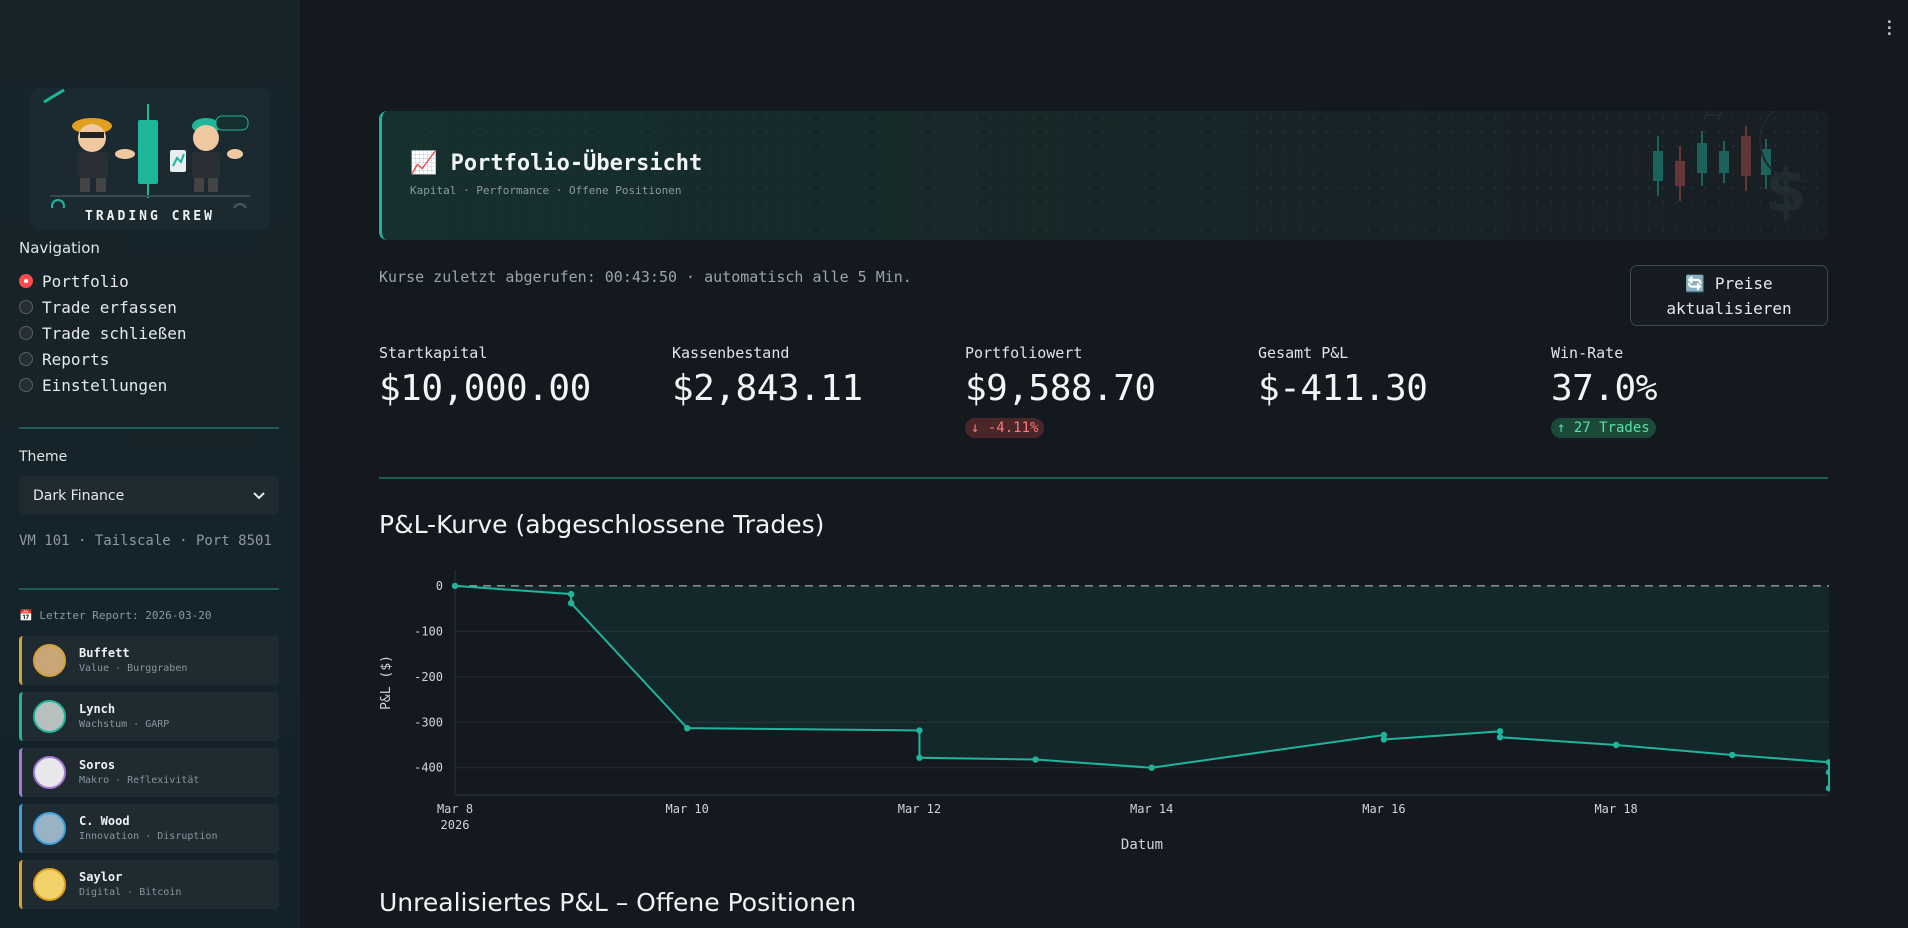 This screenshot has width=1908, height=928. Describe the element at coordinates (104, 653) in the screenshot. I see `persona-name: Buffett` at that location.